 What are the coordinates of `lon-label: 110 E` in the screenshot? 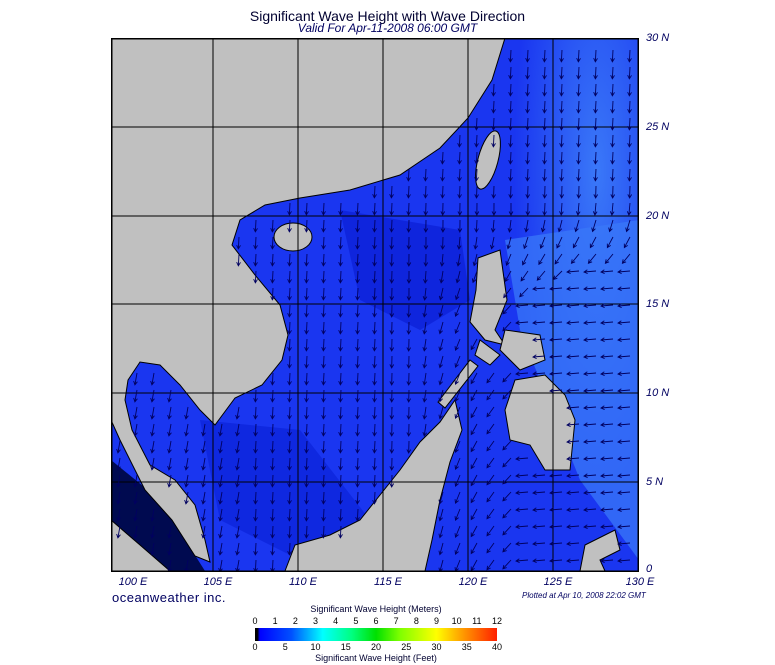 It's located at (303, 582).